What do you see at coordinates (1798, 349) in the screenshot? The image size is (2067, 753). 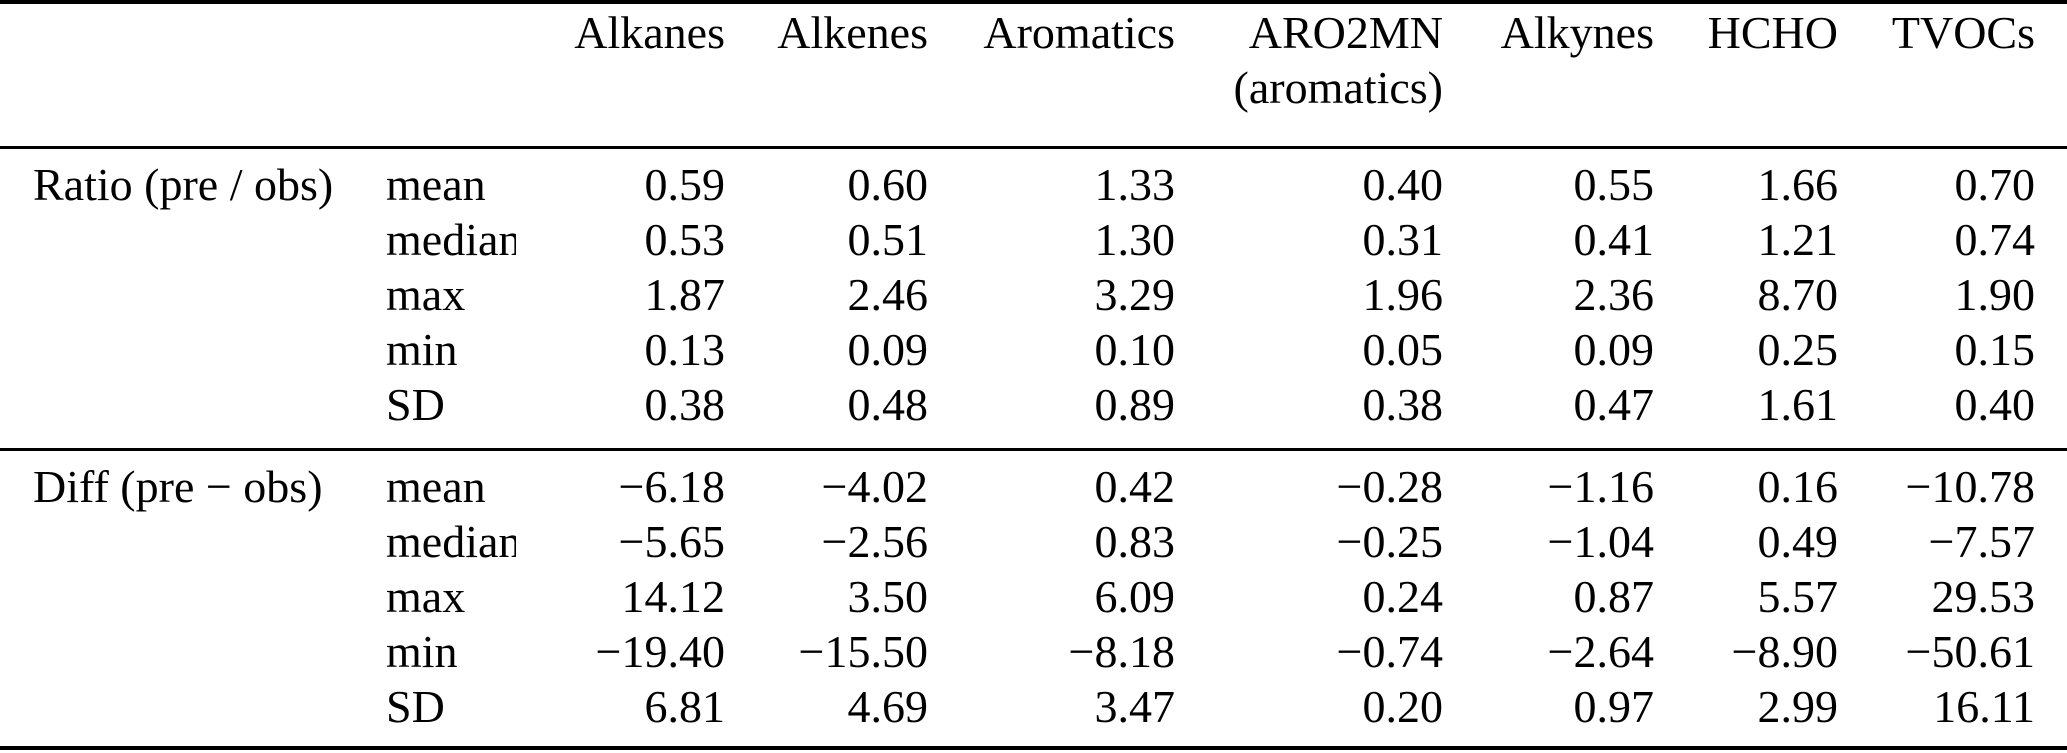 I see `value-cell: 0.25` at bounding box center [1798, 349].